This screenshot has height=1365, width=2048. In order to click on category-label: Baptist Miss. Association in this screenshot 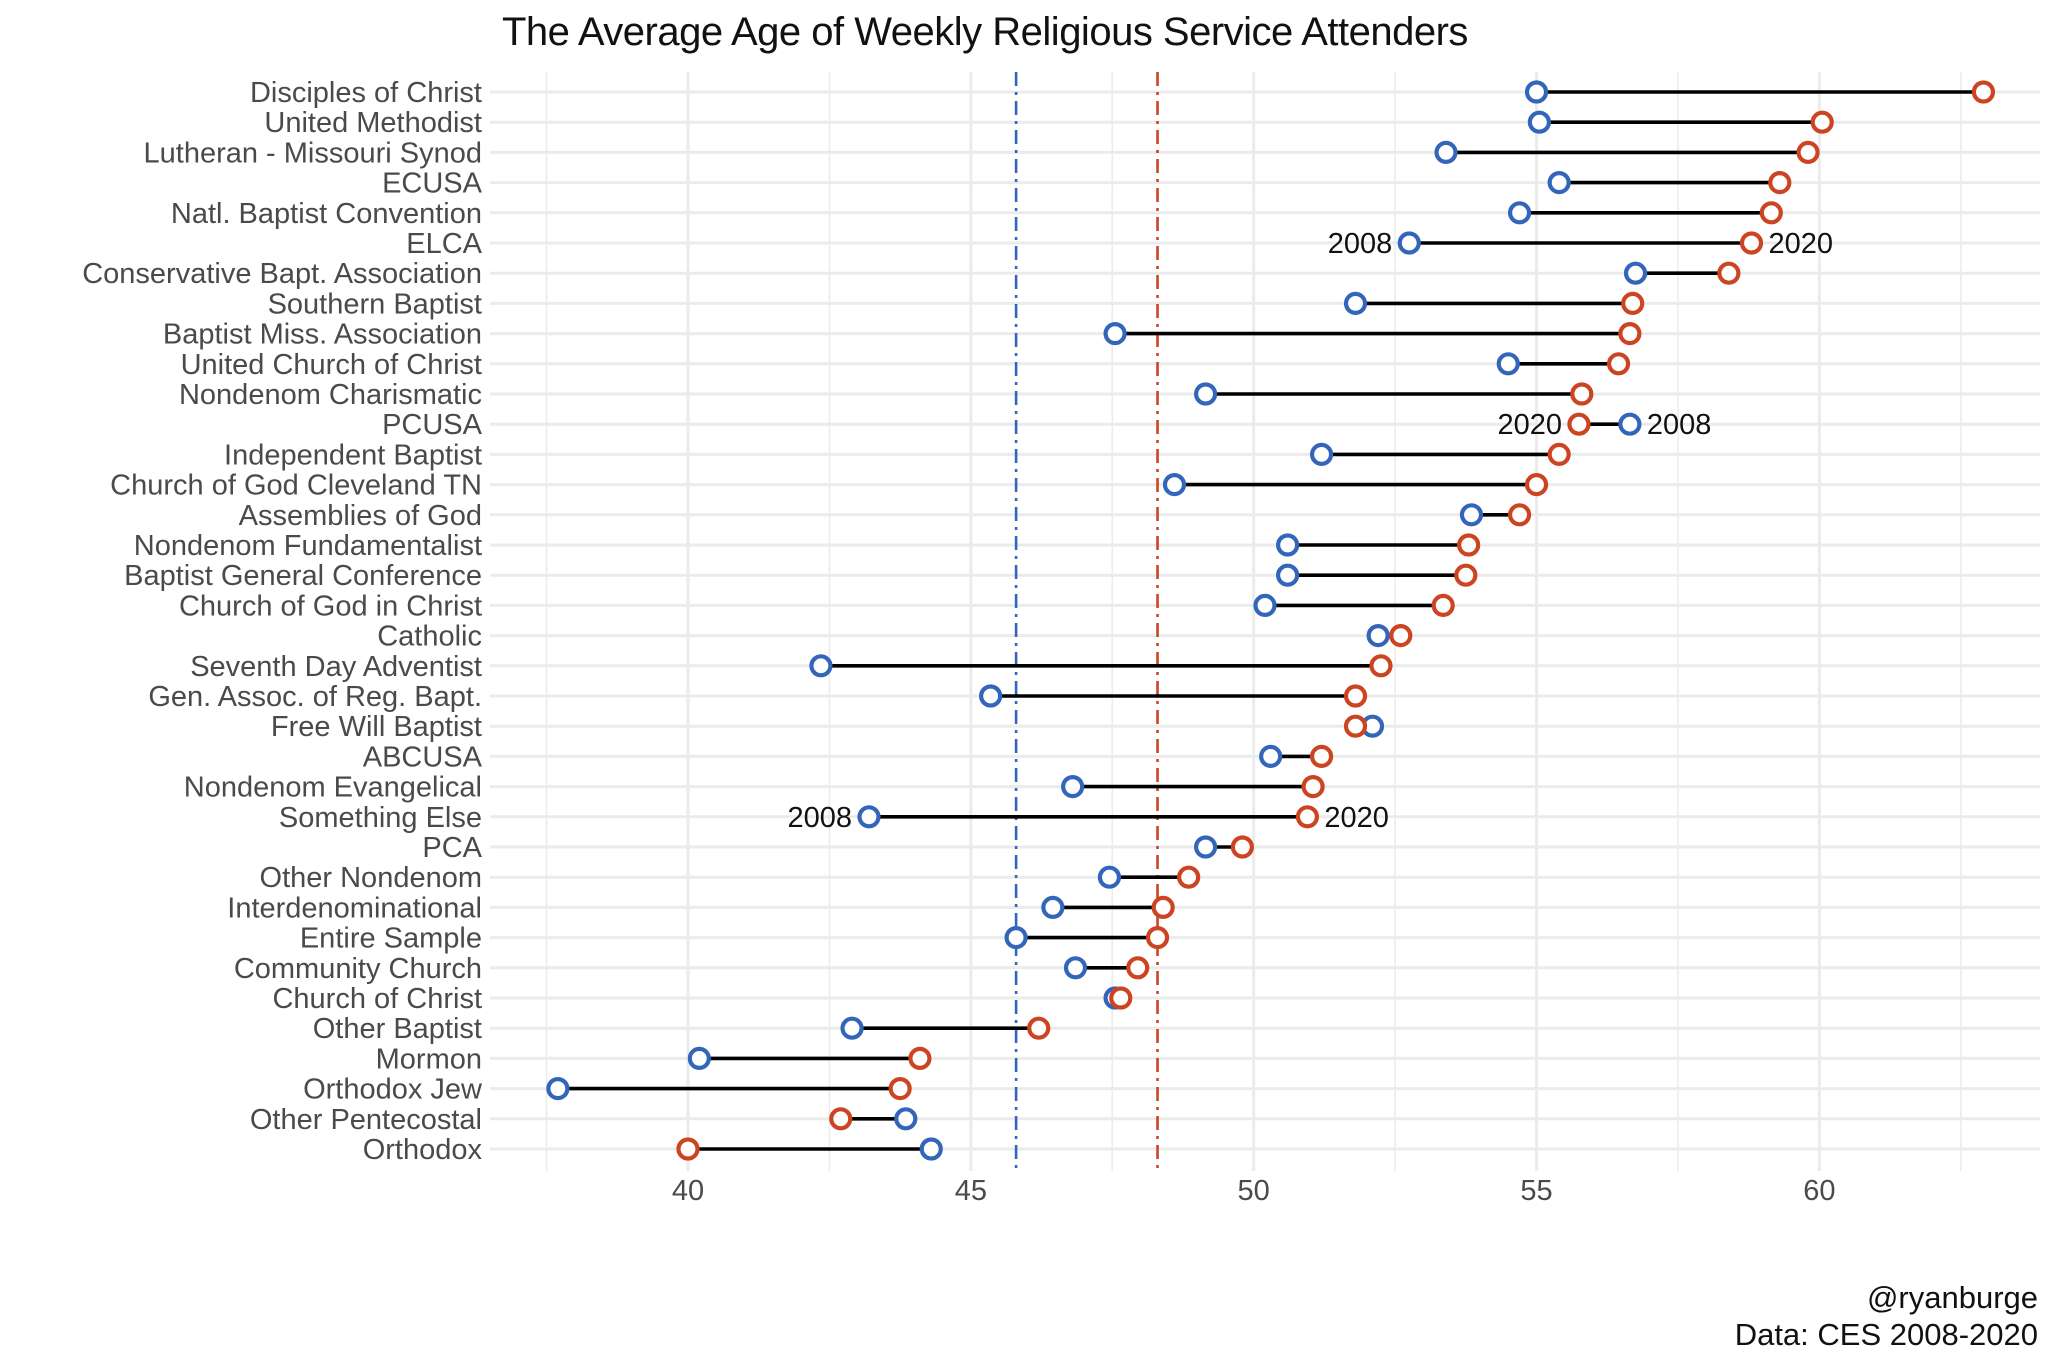, I will do `click(322, 335)`.